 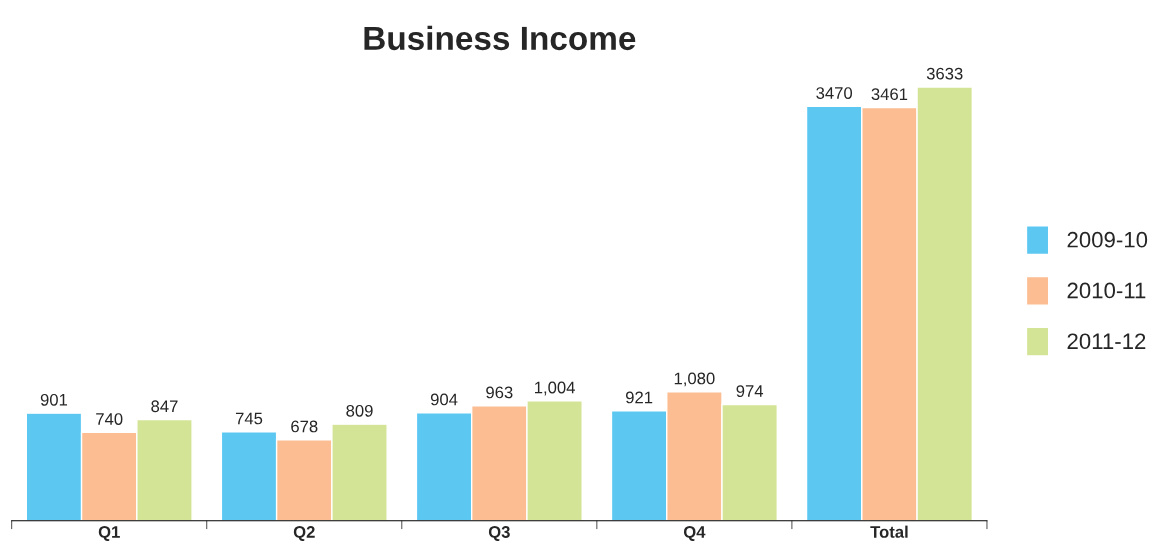 I want to click on x-tick-label: Q3, so click(x=499, y=533).